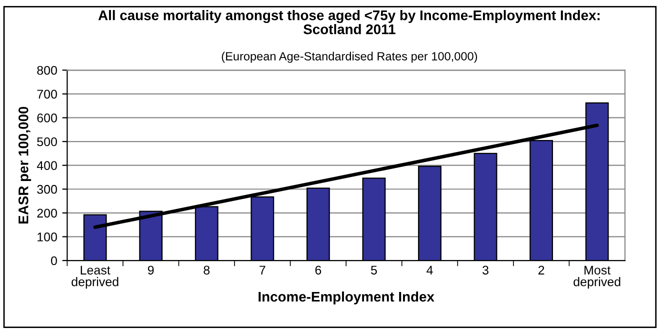 The image size is (672, 334). I want to click on y-tick-label: 500, so click(47, 141).